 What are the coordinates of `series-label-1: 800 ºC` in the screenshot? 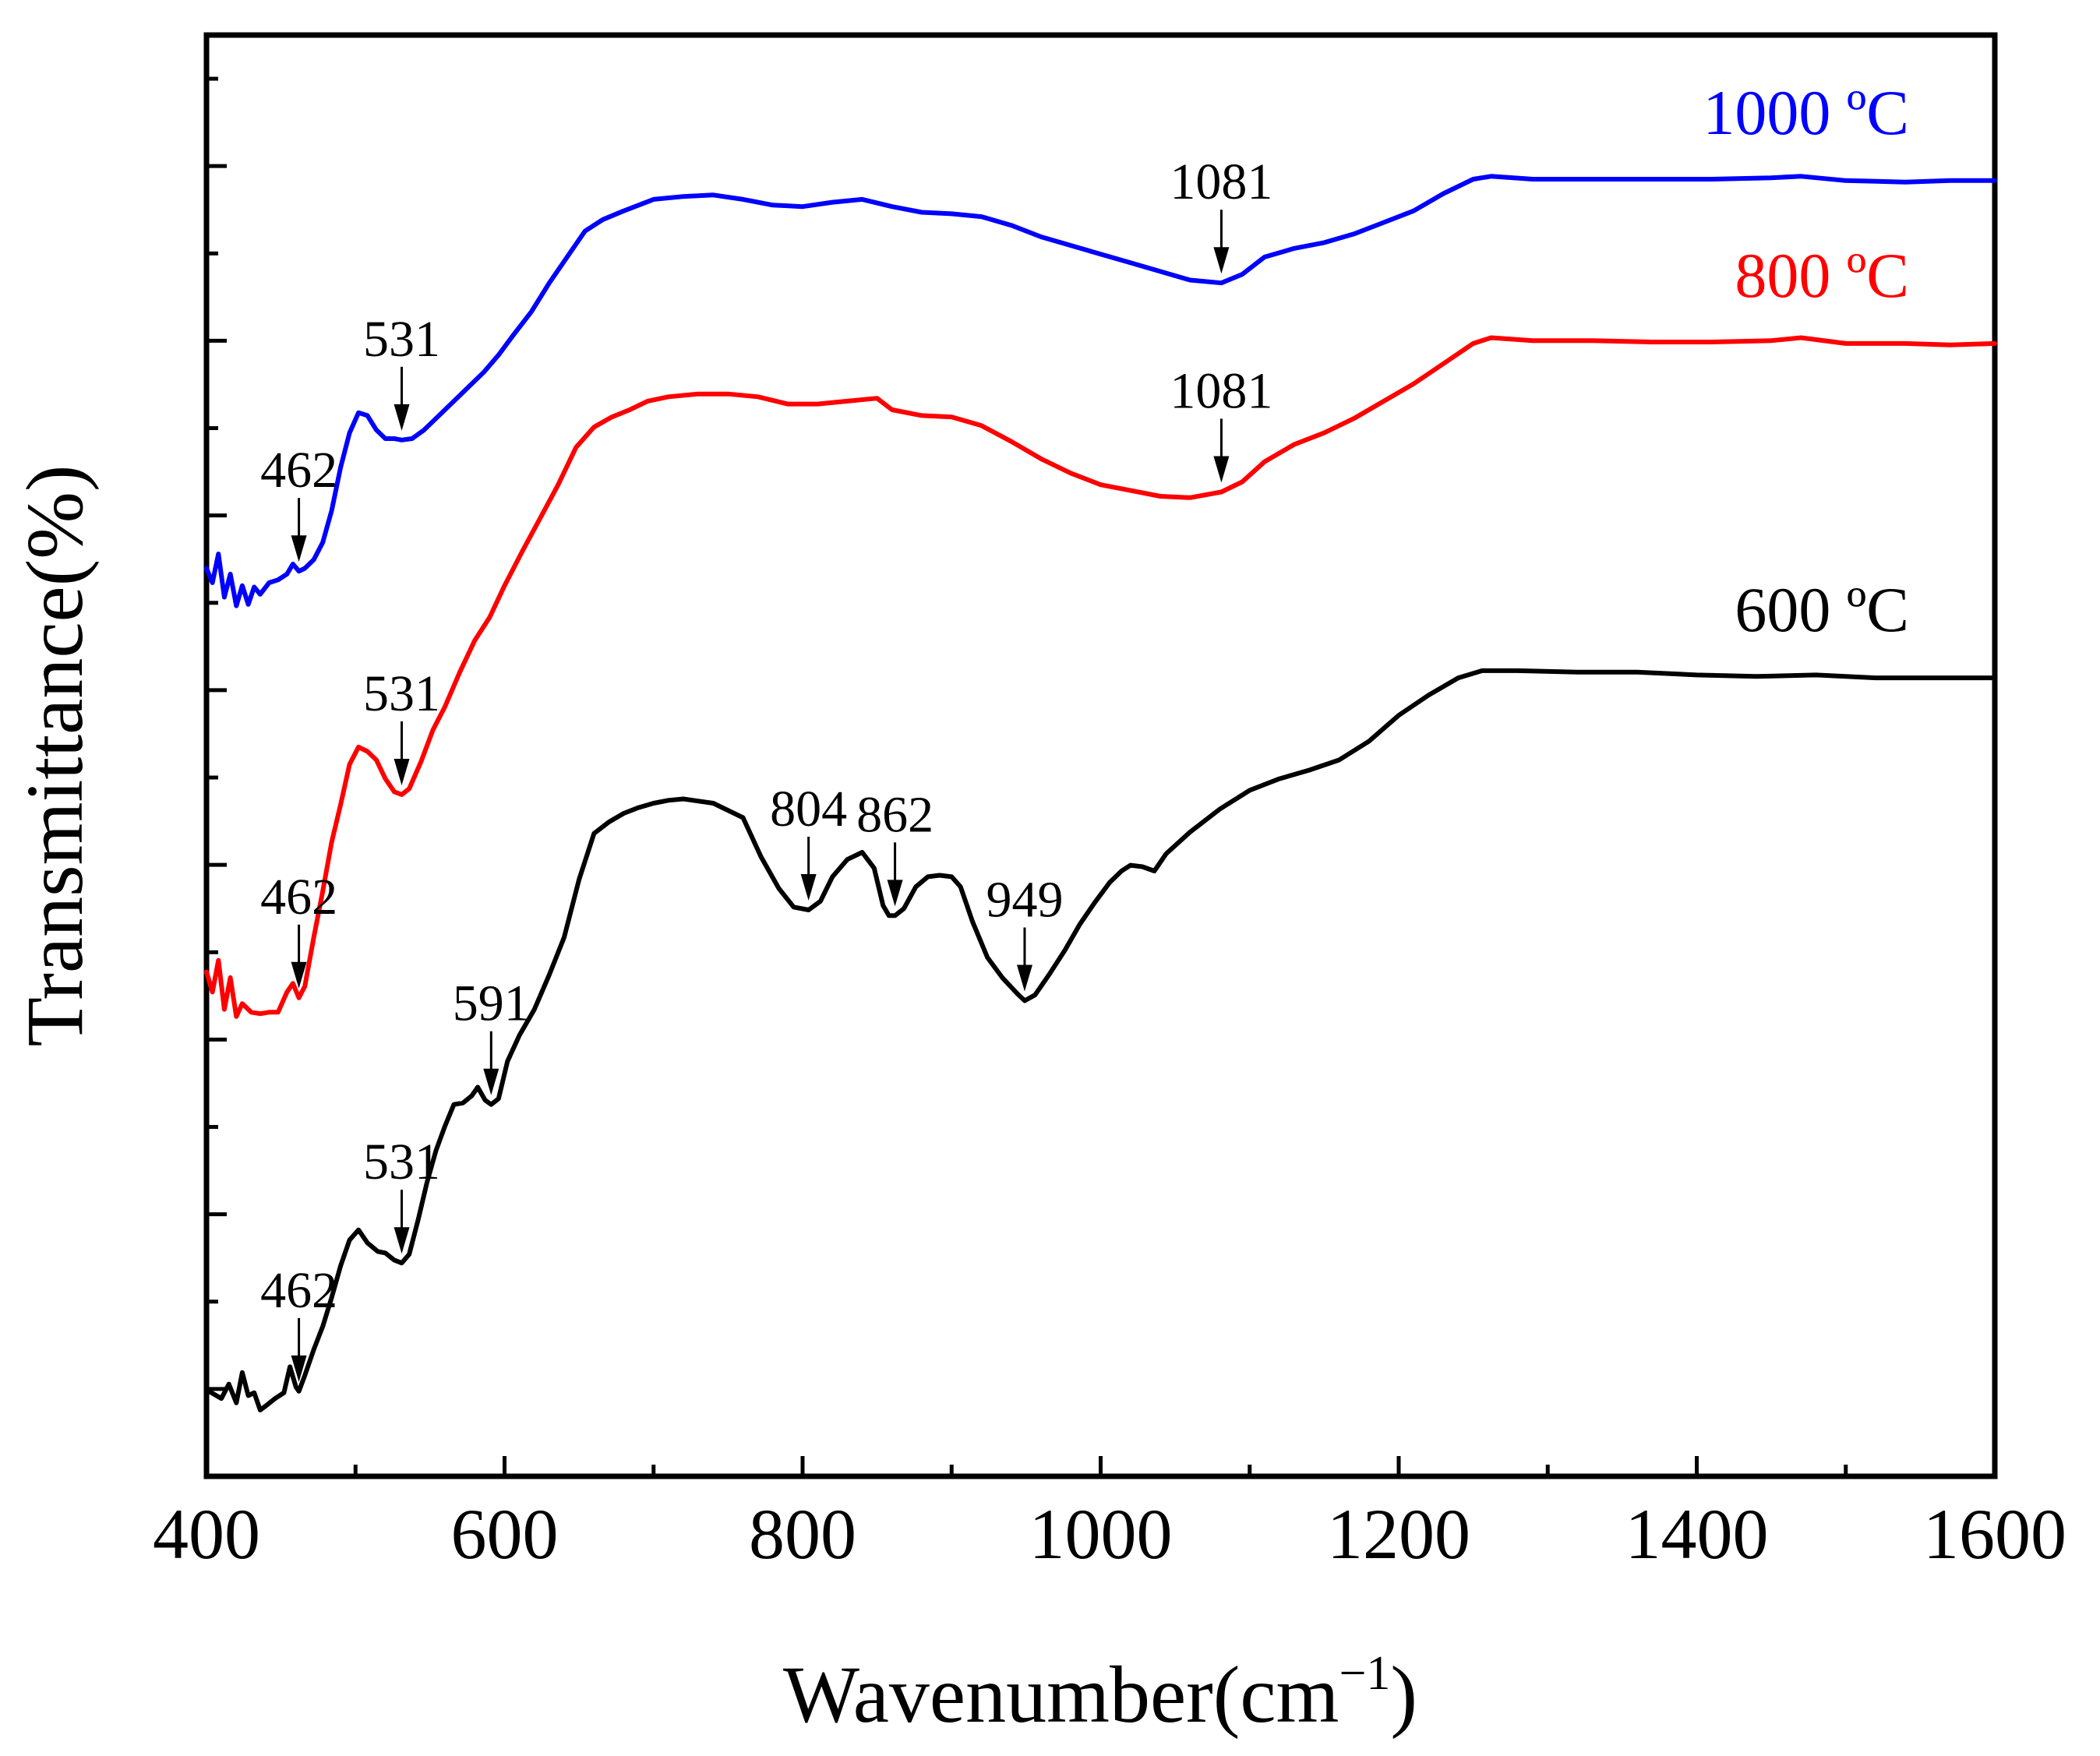 It's located at (1822, 275).